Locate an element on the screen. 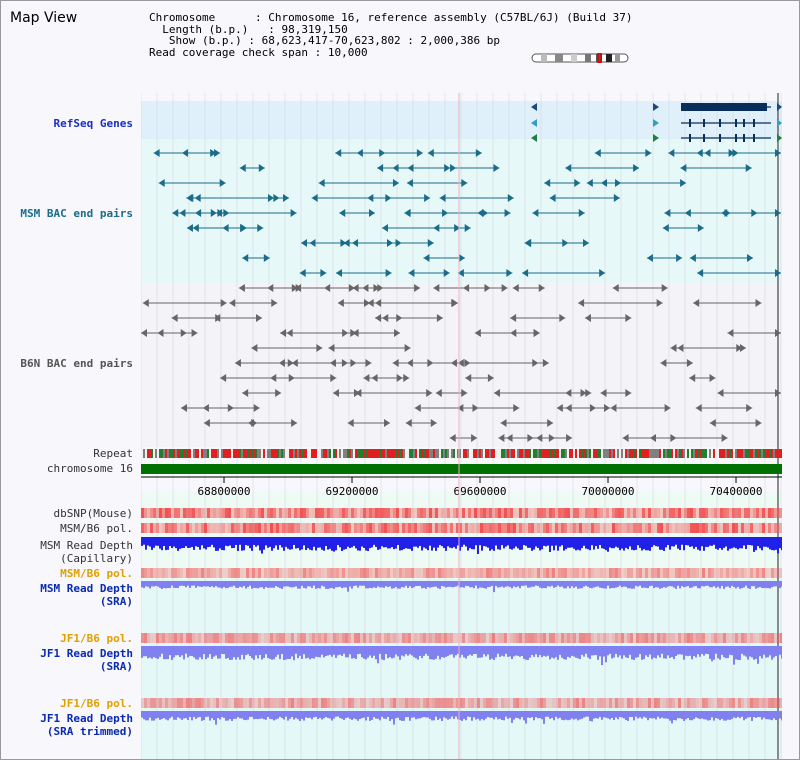  gene-exon is located at coordinates (704, 138).